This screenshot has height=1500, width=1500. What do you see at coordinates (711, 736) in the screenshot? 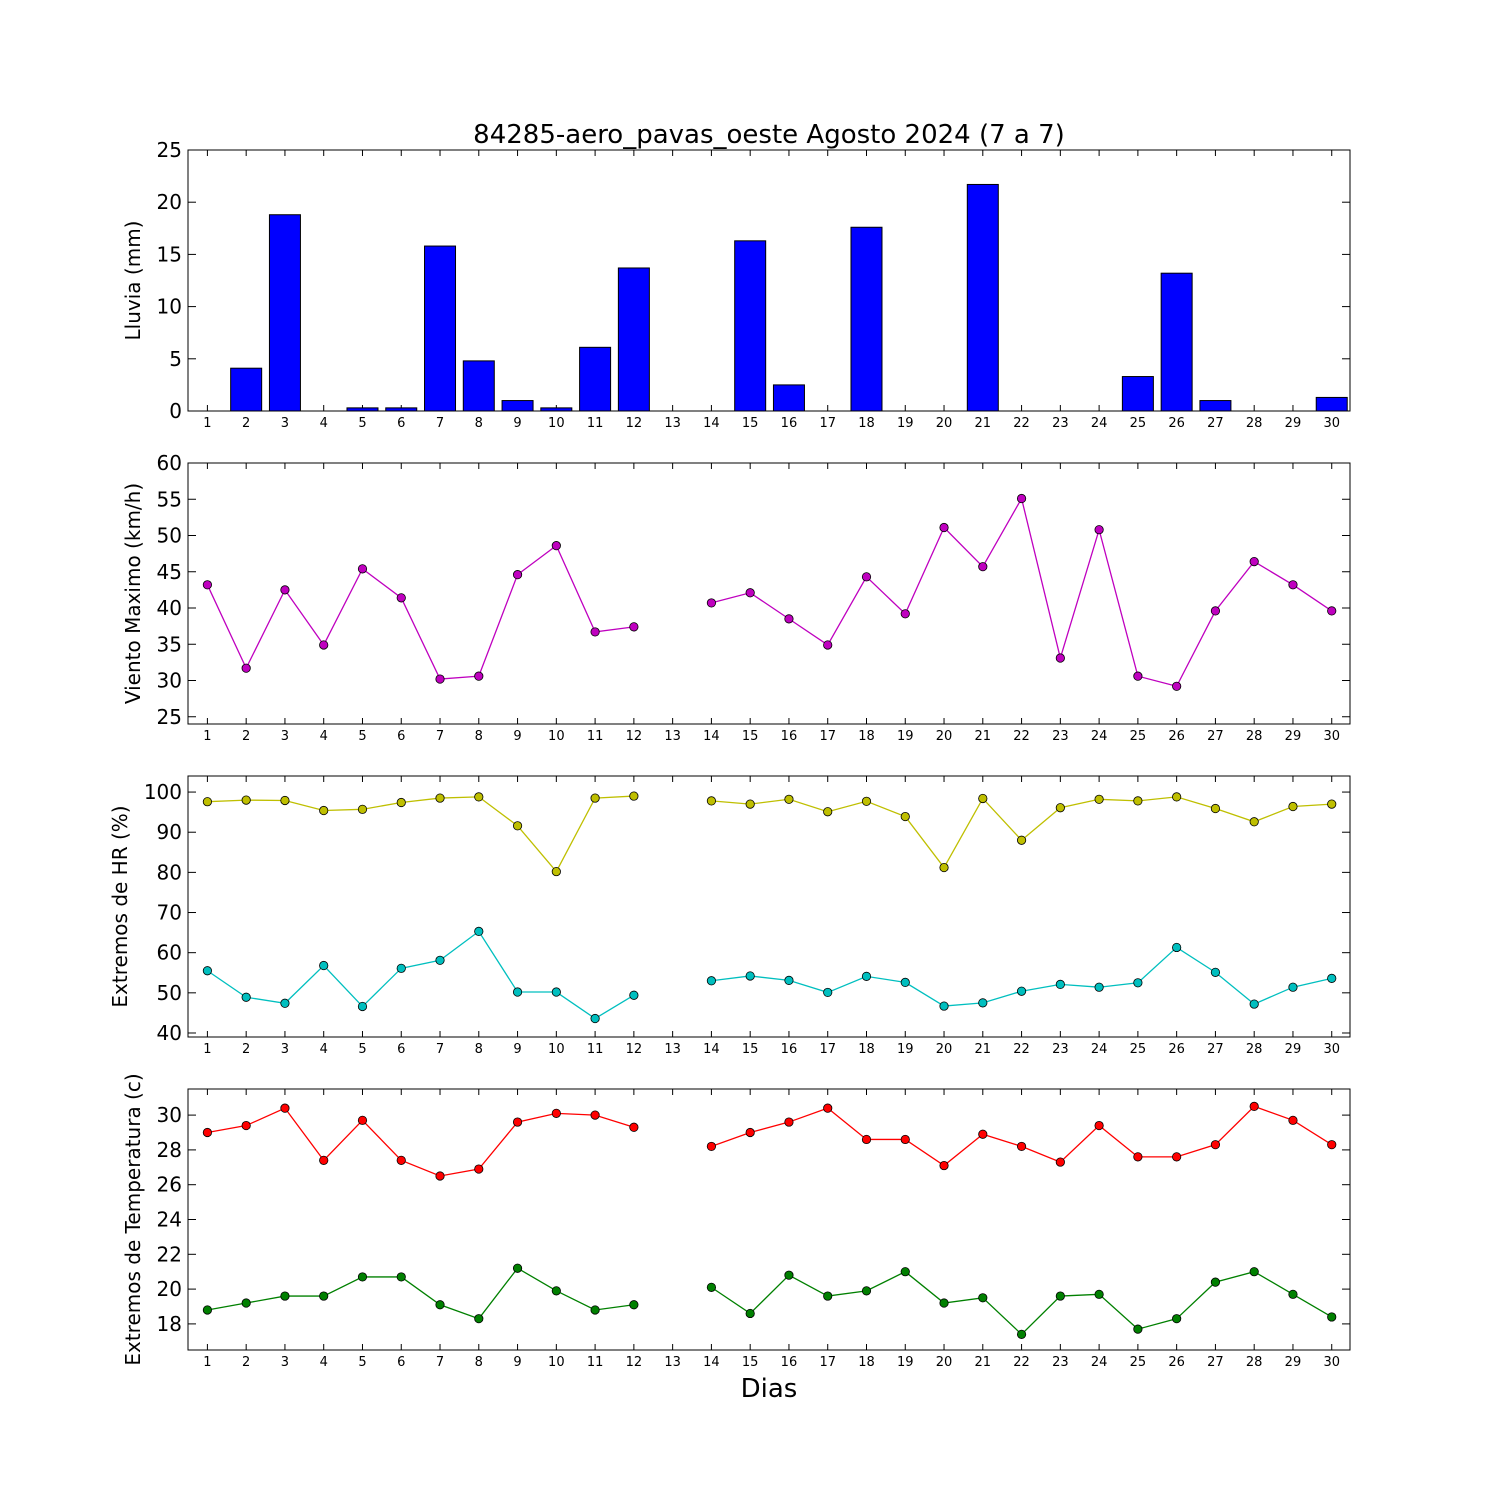
I see `x-tick-label: 14` at bounding box center [711, 736].